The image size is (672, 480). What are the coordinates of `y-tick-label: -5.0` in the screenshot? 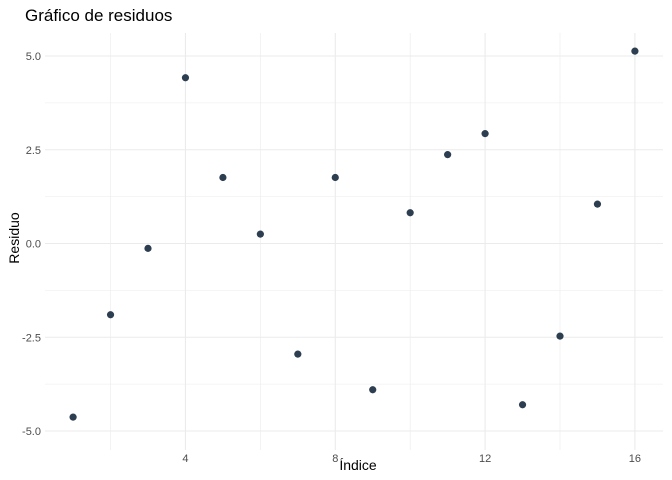 It's located at (31, 432).